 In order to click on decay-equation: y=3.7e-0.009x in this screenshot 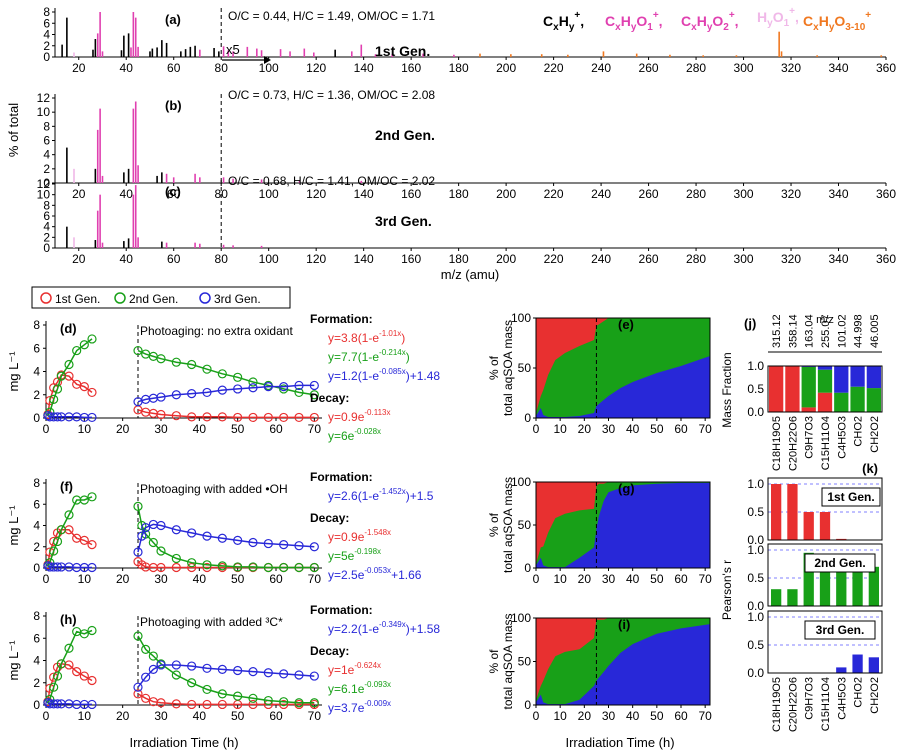, I will do `click(359, 707)`.